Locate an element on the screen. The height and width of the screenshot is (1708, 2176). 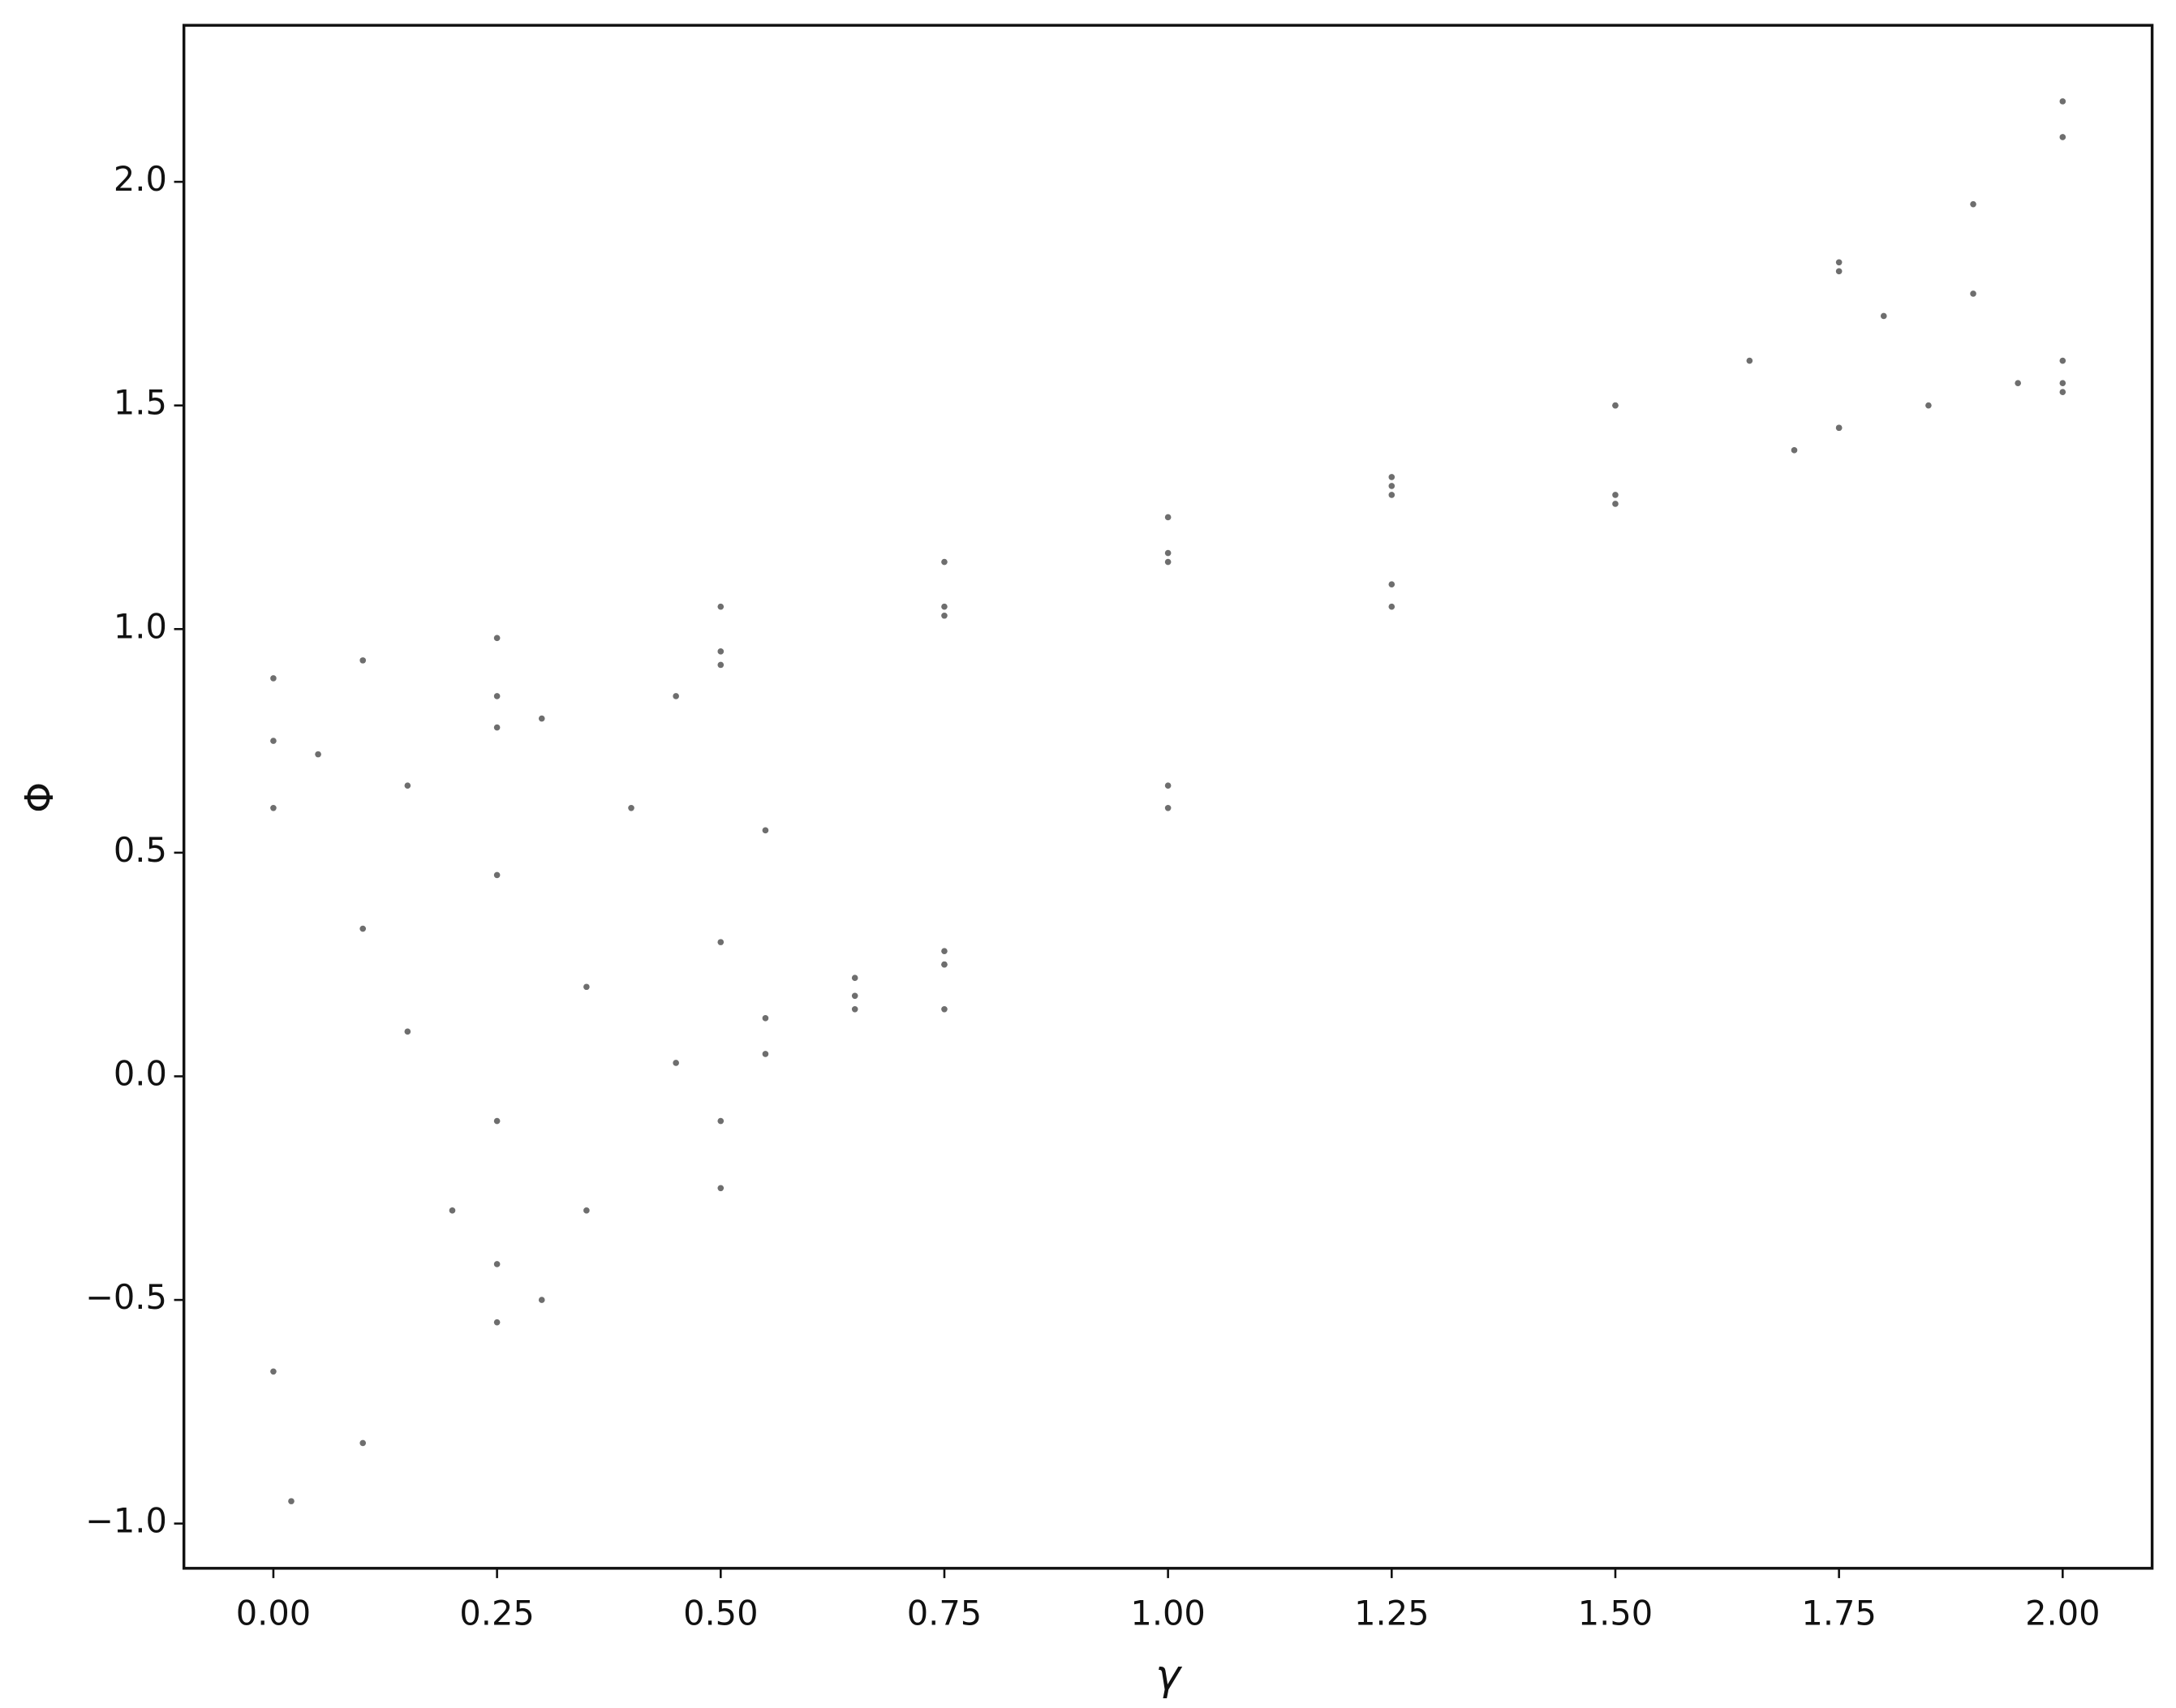
y-tick-label: 2.0 is located at coordinates (140, 179).